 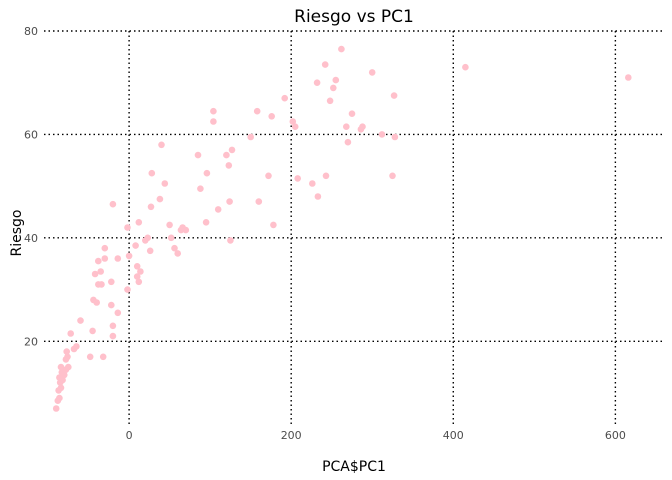 I want to click on y-axis-label: Riesgo, so click(x=17, y=233).